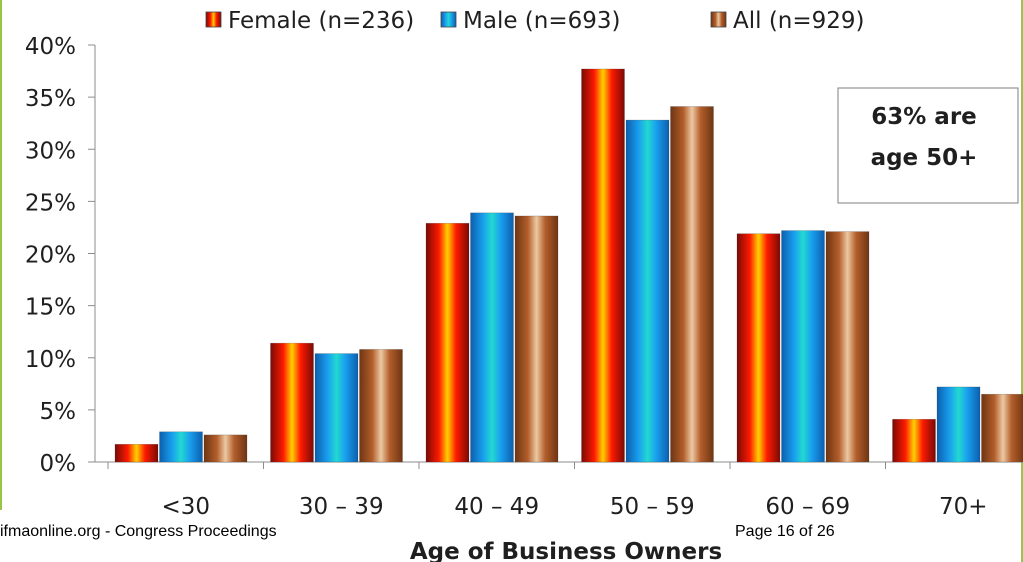 The height and width of the screenshot is (562, 1023). Describe the element at coordinates (799, 21) in the screenshot. I see `legend-label-all: All (n=929)` at that location.